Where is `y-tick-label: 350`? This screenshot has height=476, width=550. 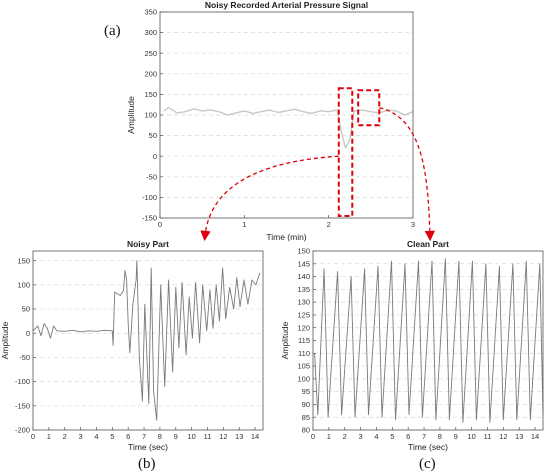
y-tick-label: 350 is located at coordinates (150, 12).